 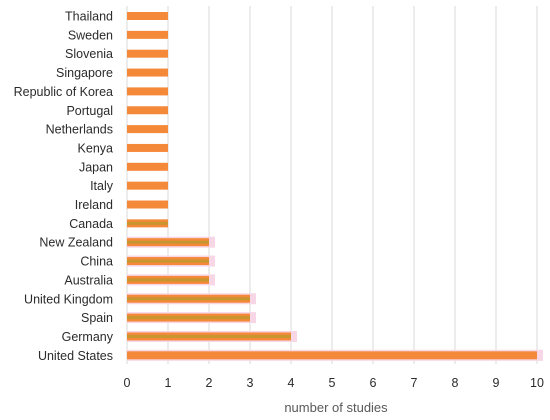 What do you see at coordinates (209, 336) in the screenshot?
I see `bar-inner-germany` at bounding box center [209, 336].